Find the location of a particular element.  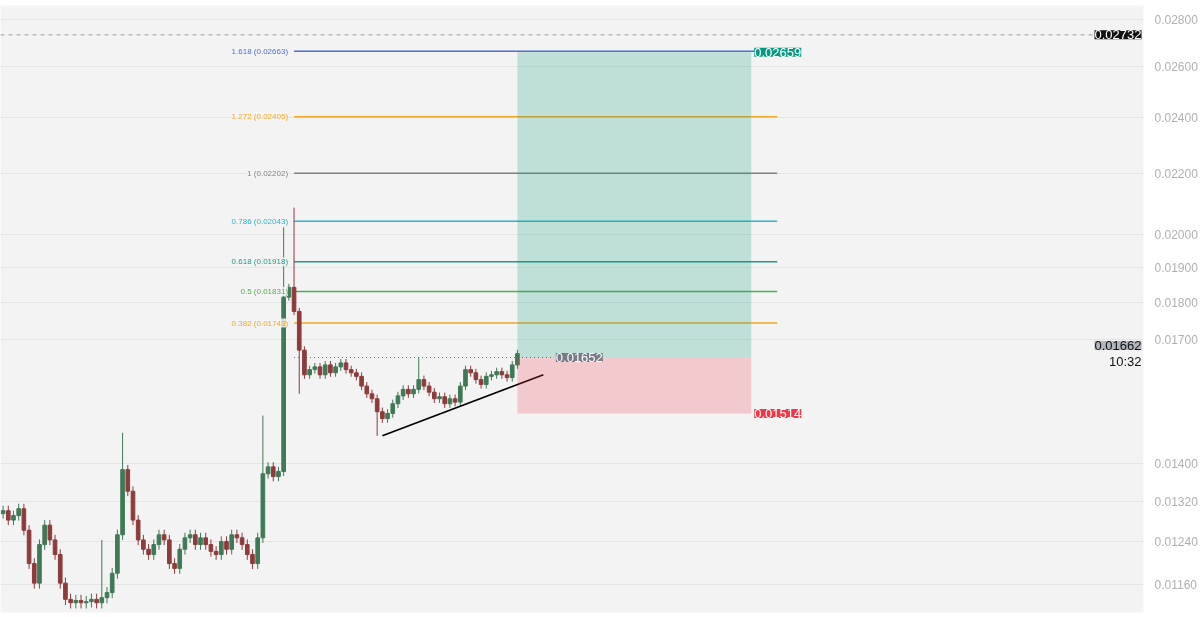

annotation: 10:32 is located at coordinates (1125, 362).